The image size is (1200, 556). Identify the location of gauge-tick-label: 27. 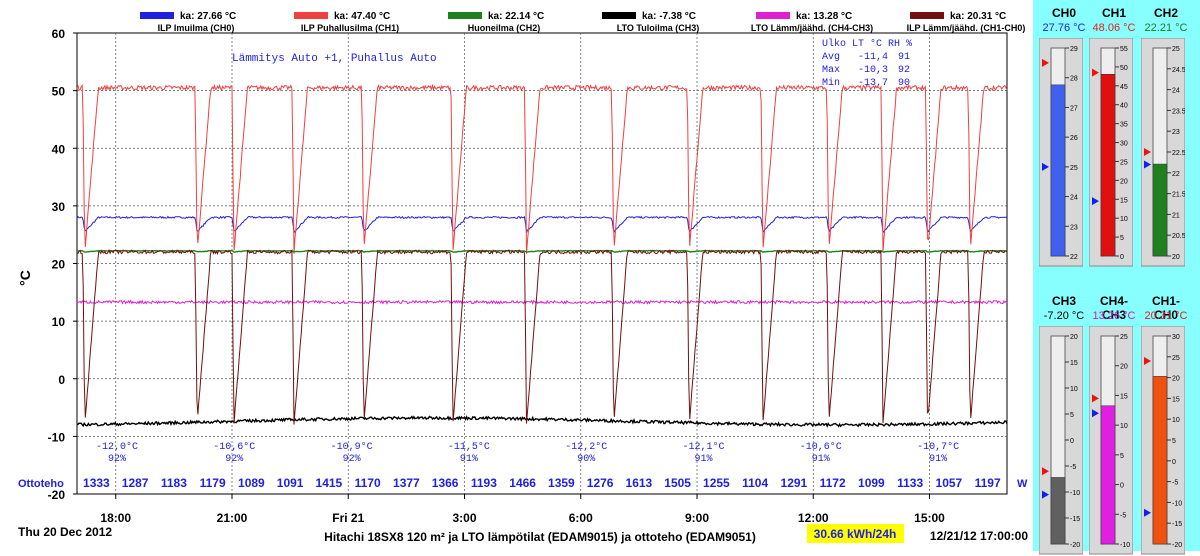
(1074, 108).